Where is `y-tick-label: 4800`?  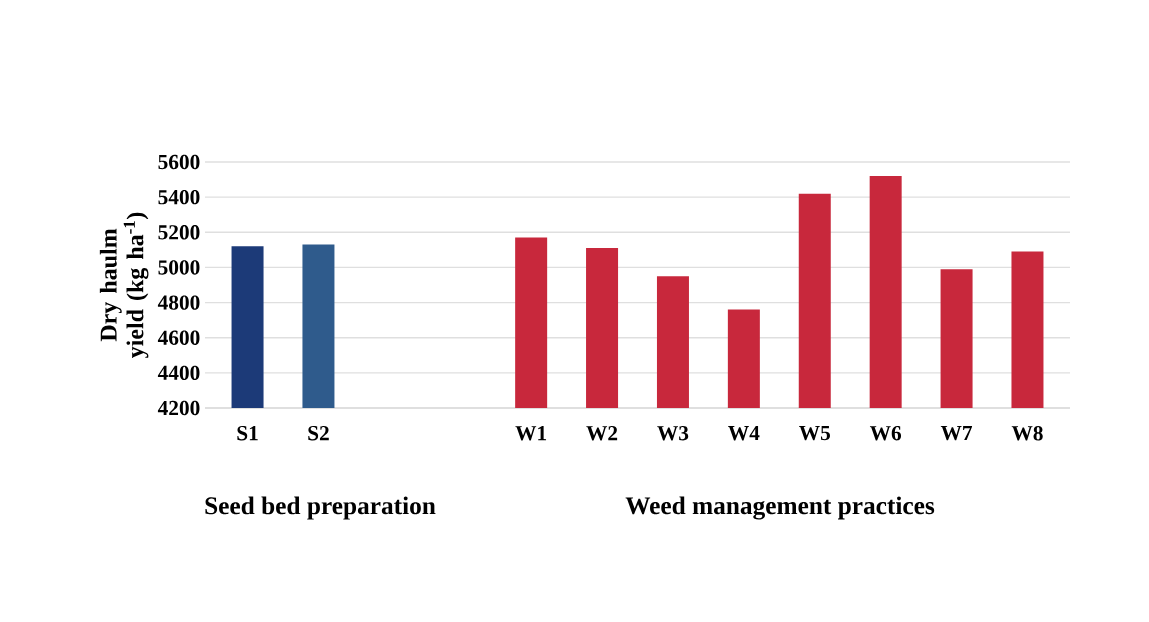
y-tick-label: 4800 is located at coordinates (178, 302).